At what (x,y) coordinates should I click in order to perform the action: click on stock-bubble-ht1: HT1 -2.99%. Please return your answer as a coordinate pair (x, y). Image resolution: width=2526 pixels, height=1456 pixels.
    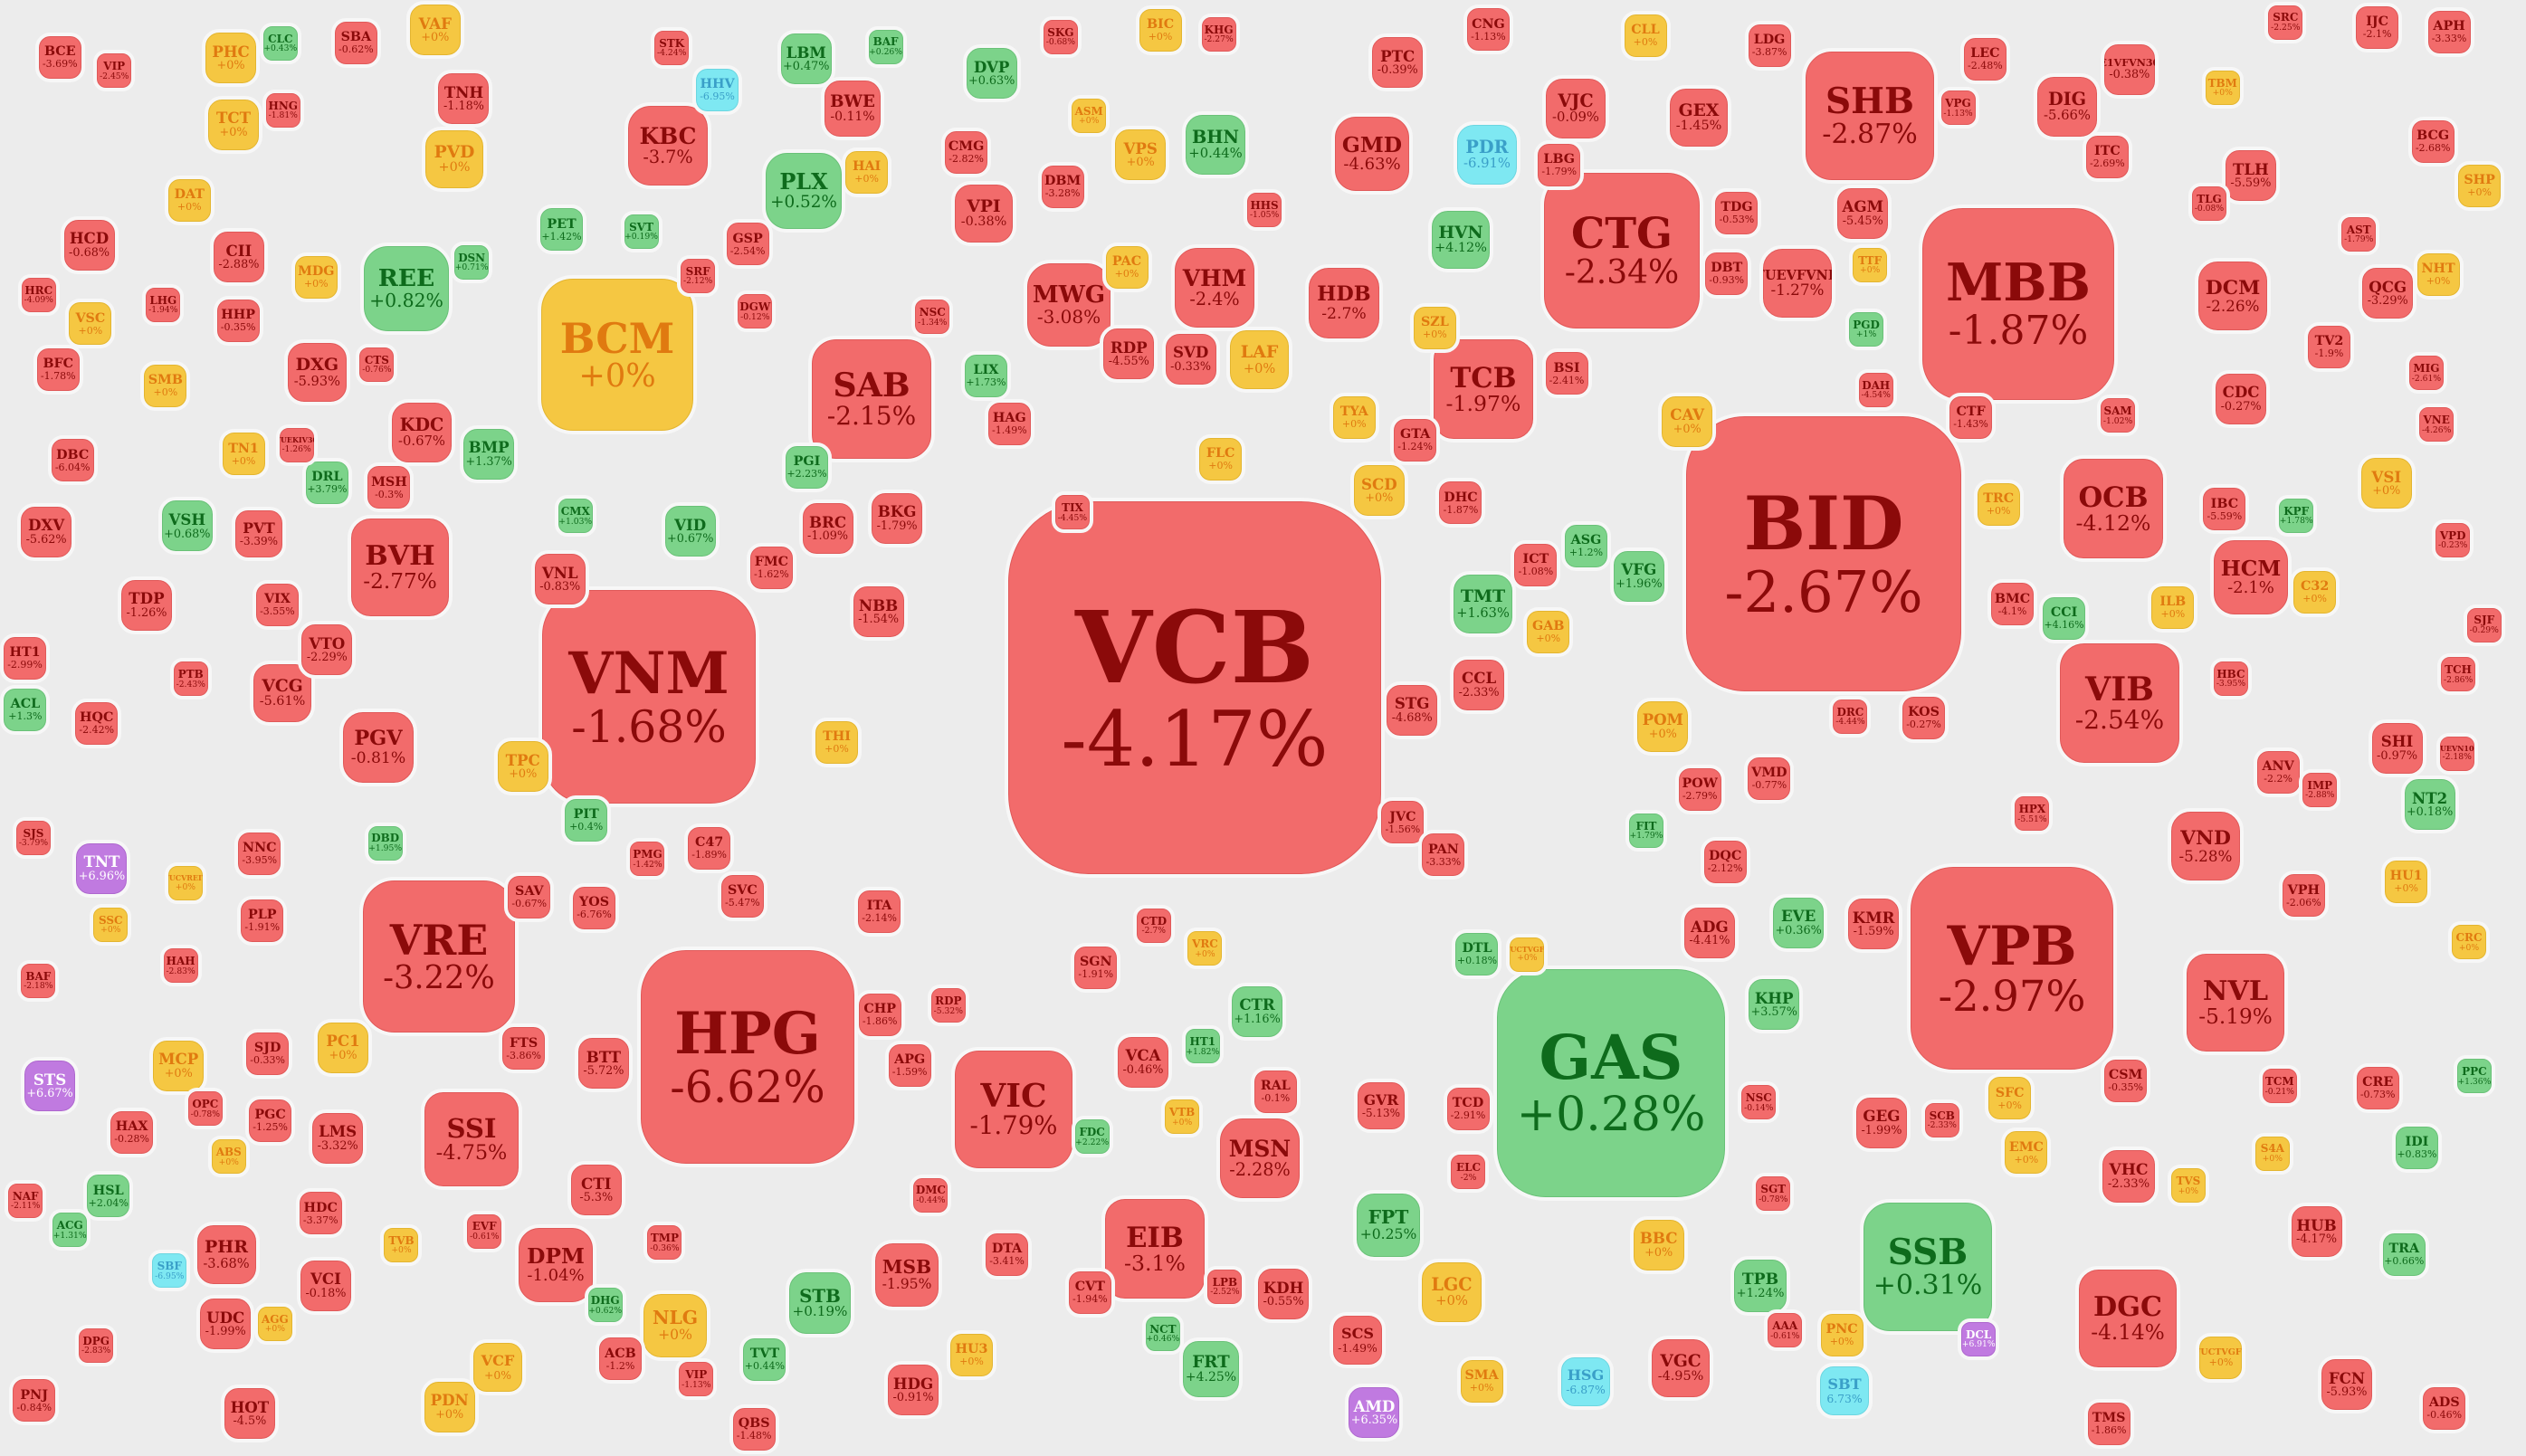
    Looking at the image, I should click on (26, 659).